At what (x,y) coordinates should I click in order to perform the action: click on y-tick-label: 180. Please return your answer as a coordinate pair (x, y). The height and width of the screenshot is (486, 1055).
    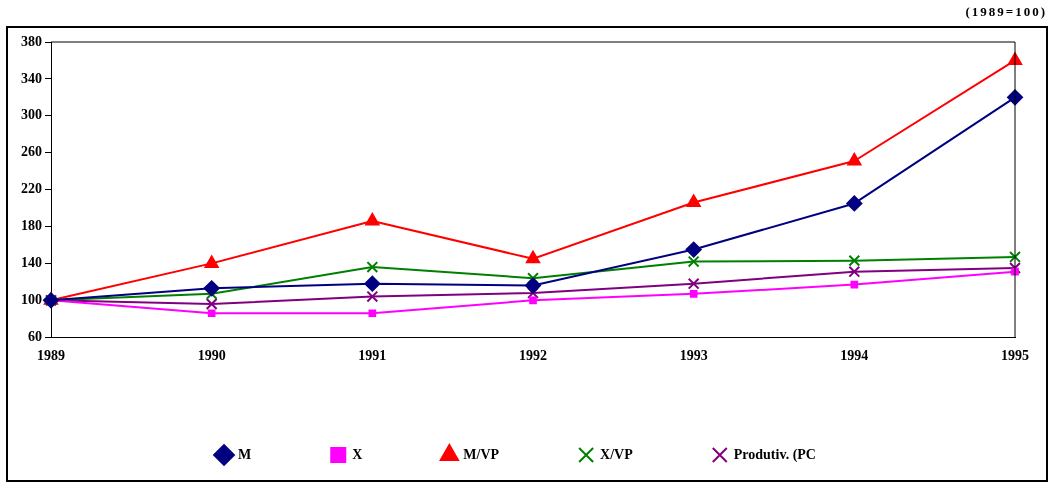
    Looking at the image, I should click on (31, 226).